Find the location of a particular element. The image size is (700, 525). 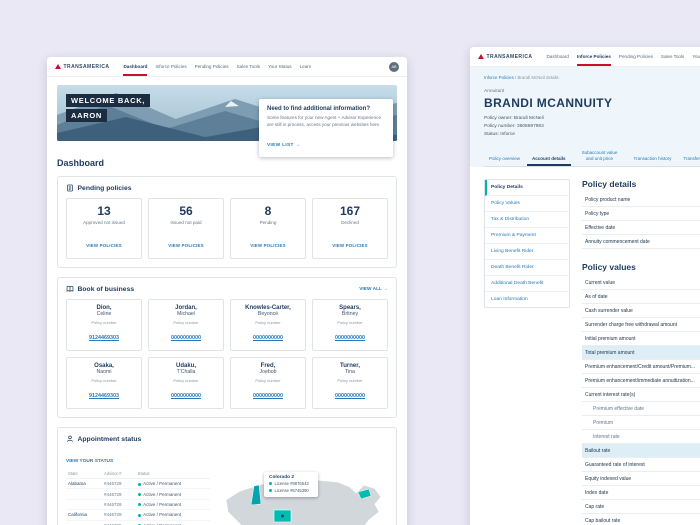

policy-value-row: Equity indexed value is located at coordinates (641, 479).